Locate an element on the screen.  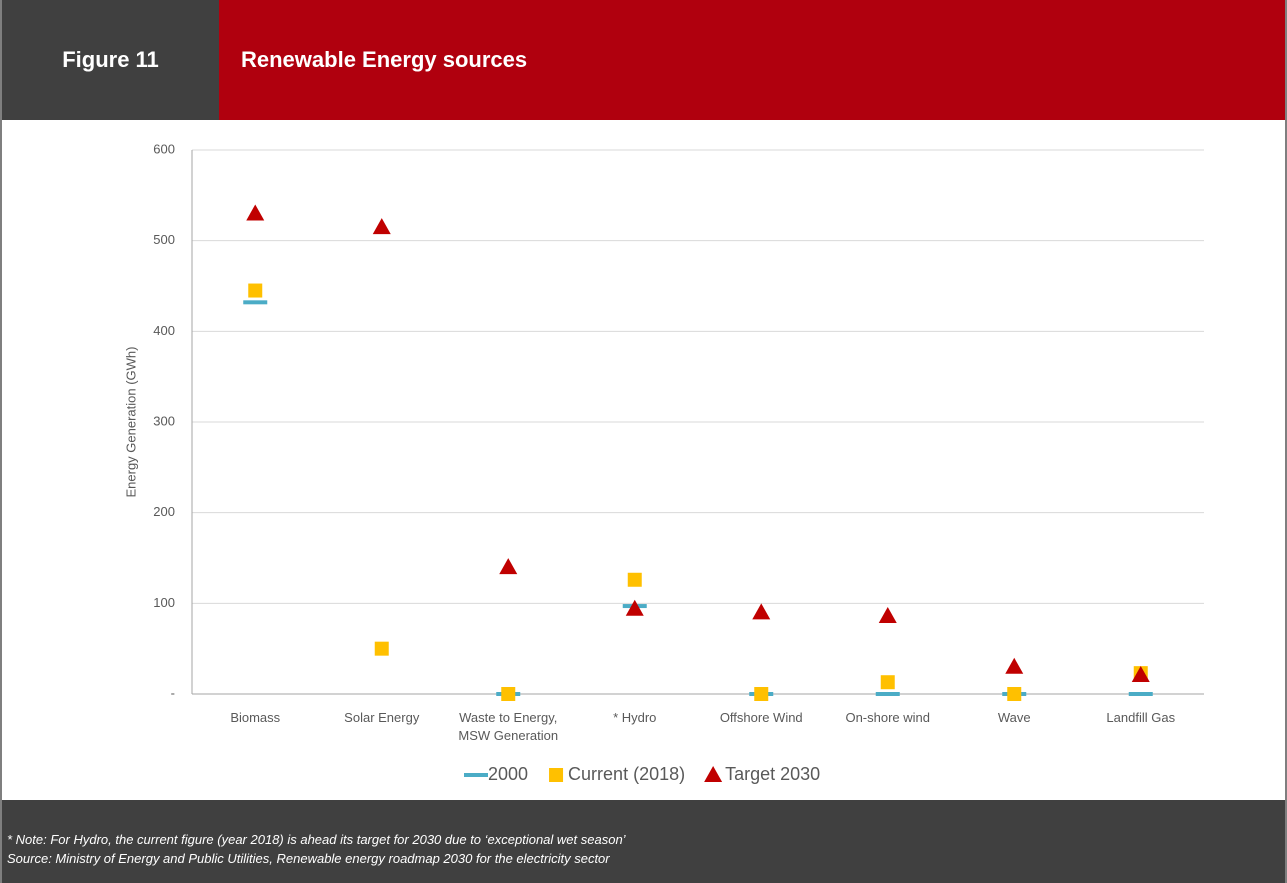
y-tick-label: 100 is located at coordinates (164, 602).